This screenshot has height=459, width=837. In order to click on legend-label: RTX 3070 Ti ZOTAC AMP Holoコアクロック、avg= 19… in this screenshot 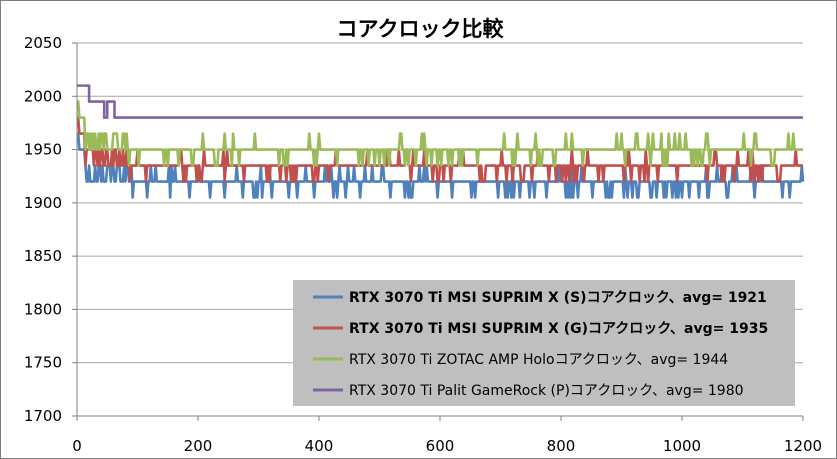, I will do `click(538, 360)`.